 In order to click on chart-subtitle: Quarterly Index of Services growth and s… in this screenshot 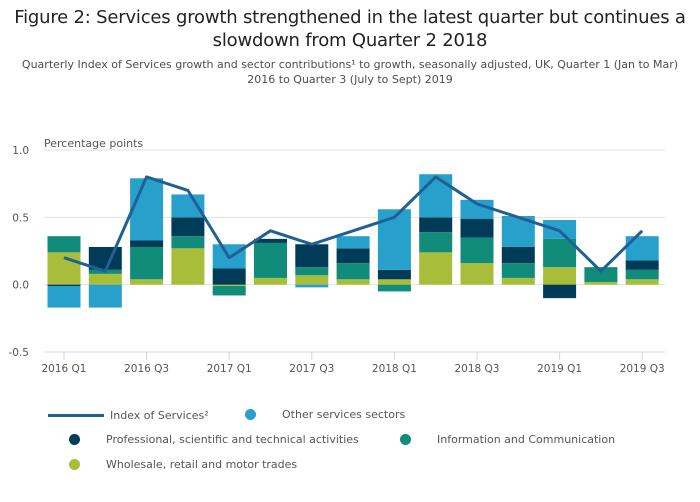, I will do `click(350, 72)`.